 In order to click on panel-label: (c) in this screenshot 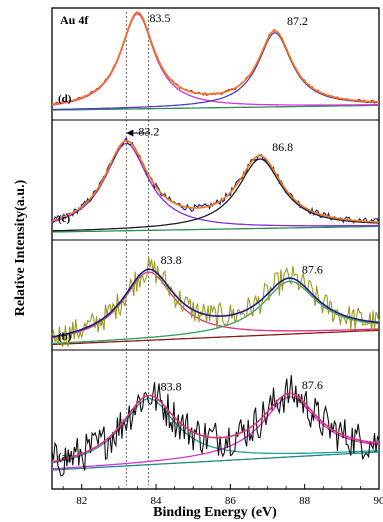, I will do `click(64, 219)`.